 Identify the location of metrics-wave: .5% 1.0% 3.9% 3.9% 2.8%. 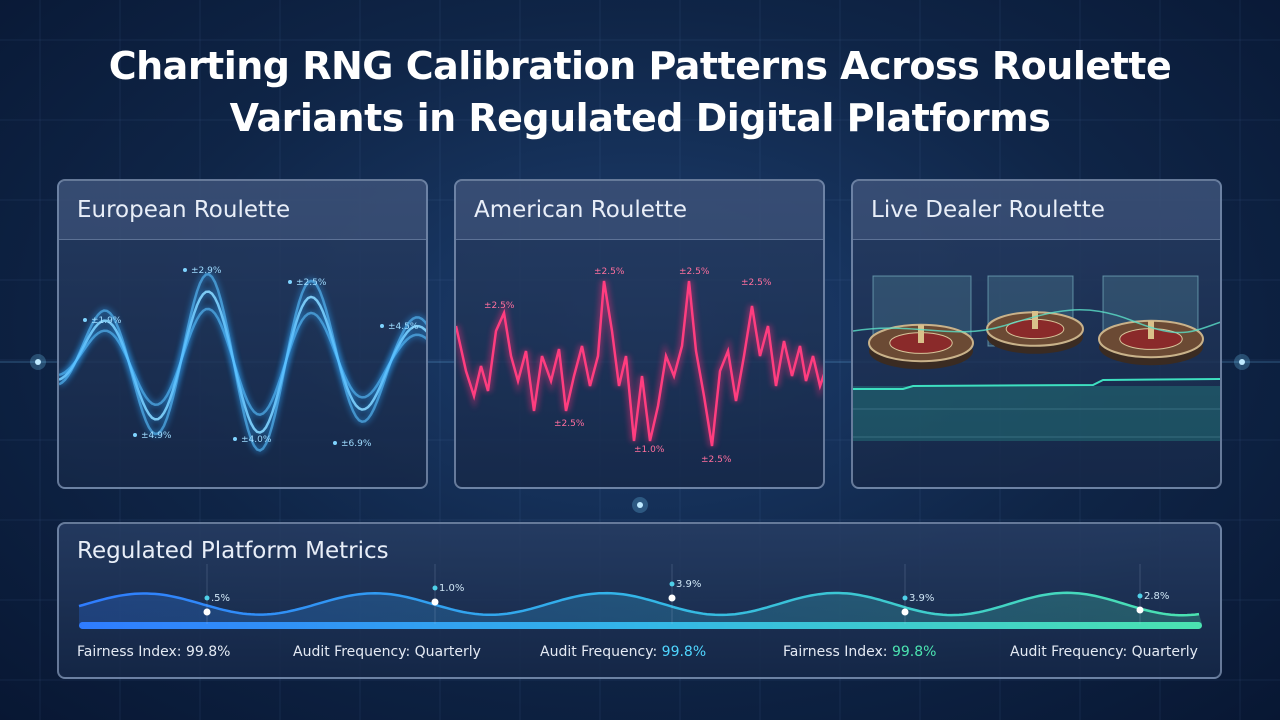
(640, 596).